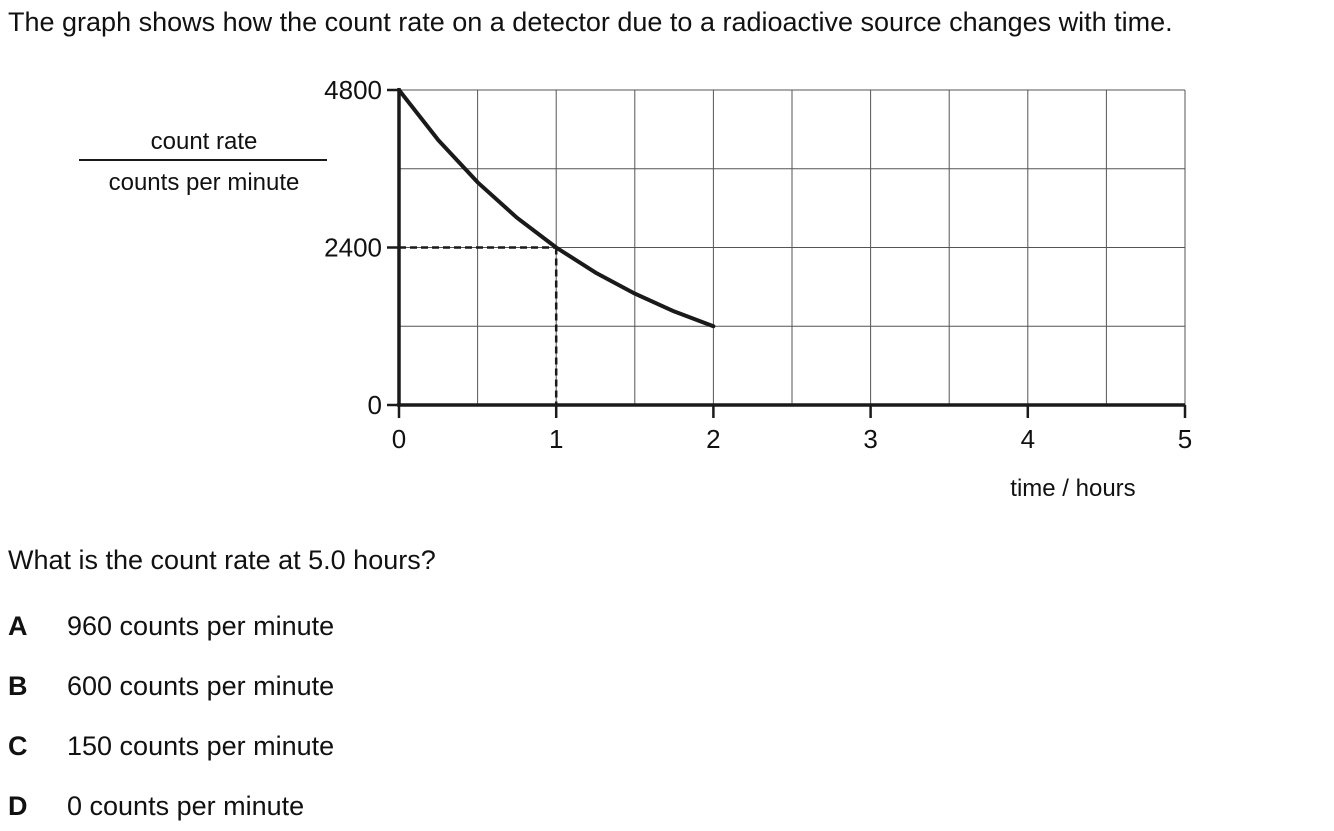  Describe the element at coordinates (18, 806) in the screenshot. I see `option-letter: D` at that location.